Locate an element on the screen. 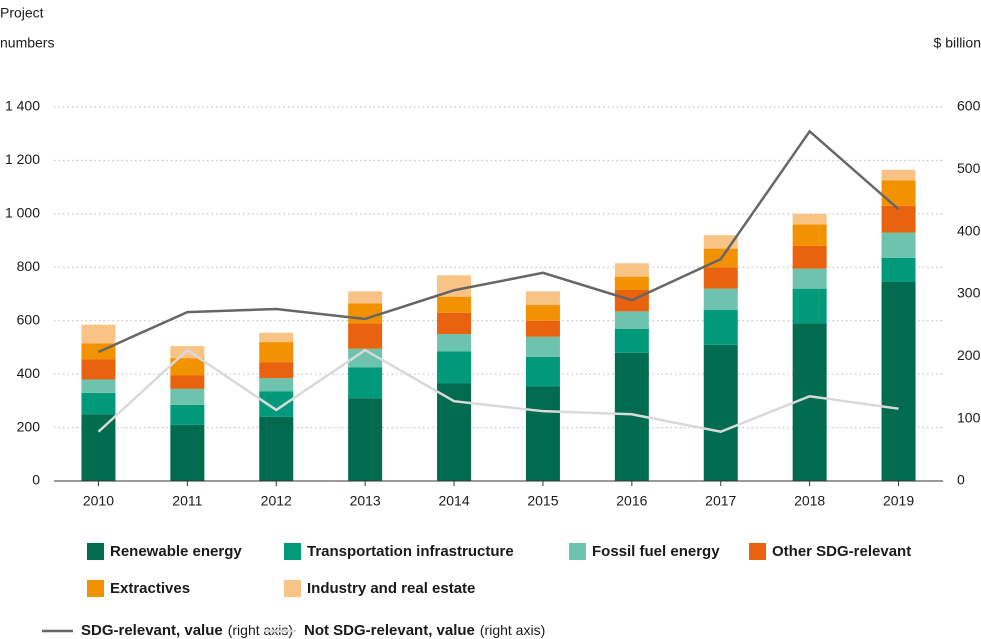 This screenshot has width=981, height=639. y2-tick-label: 0 is located at coordinates (961, 480).